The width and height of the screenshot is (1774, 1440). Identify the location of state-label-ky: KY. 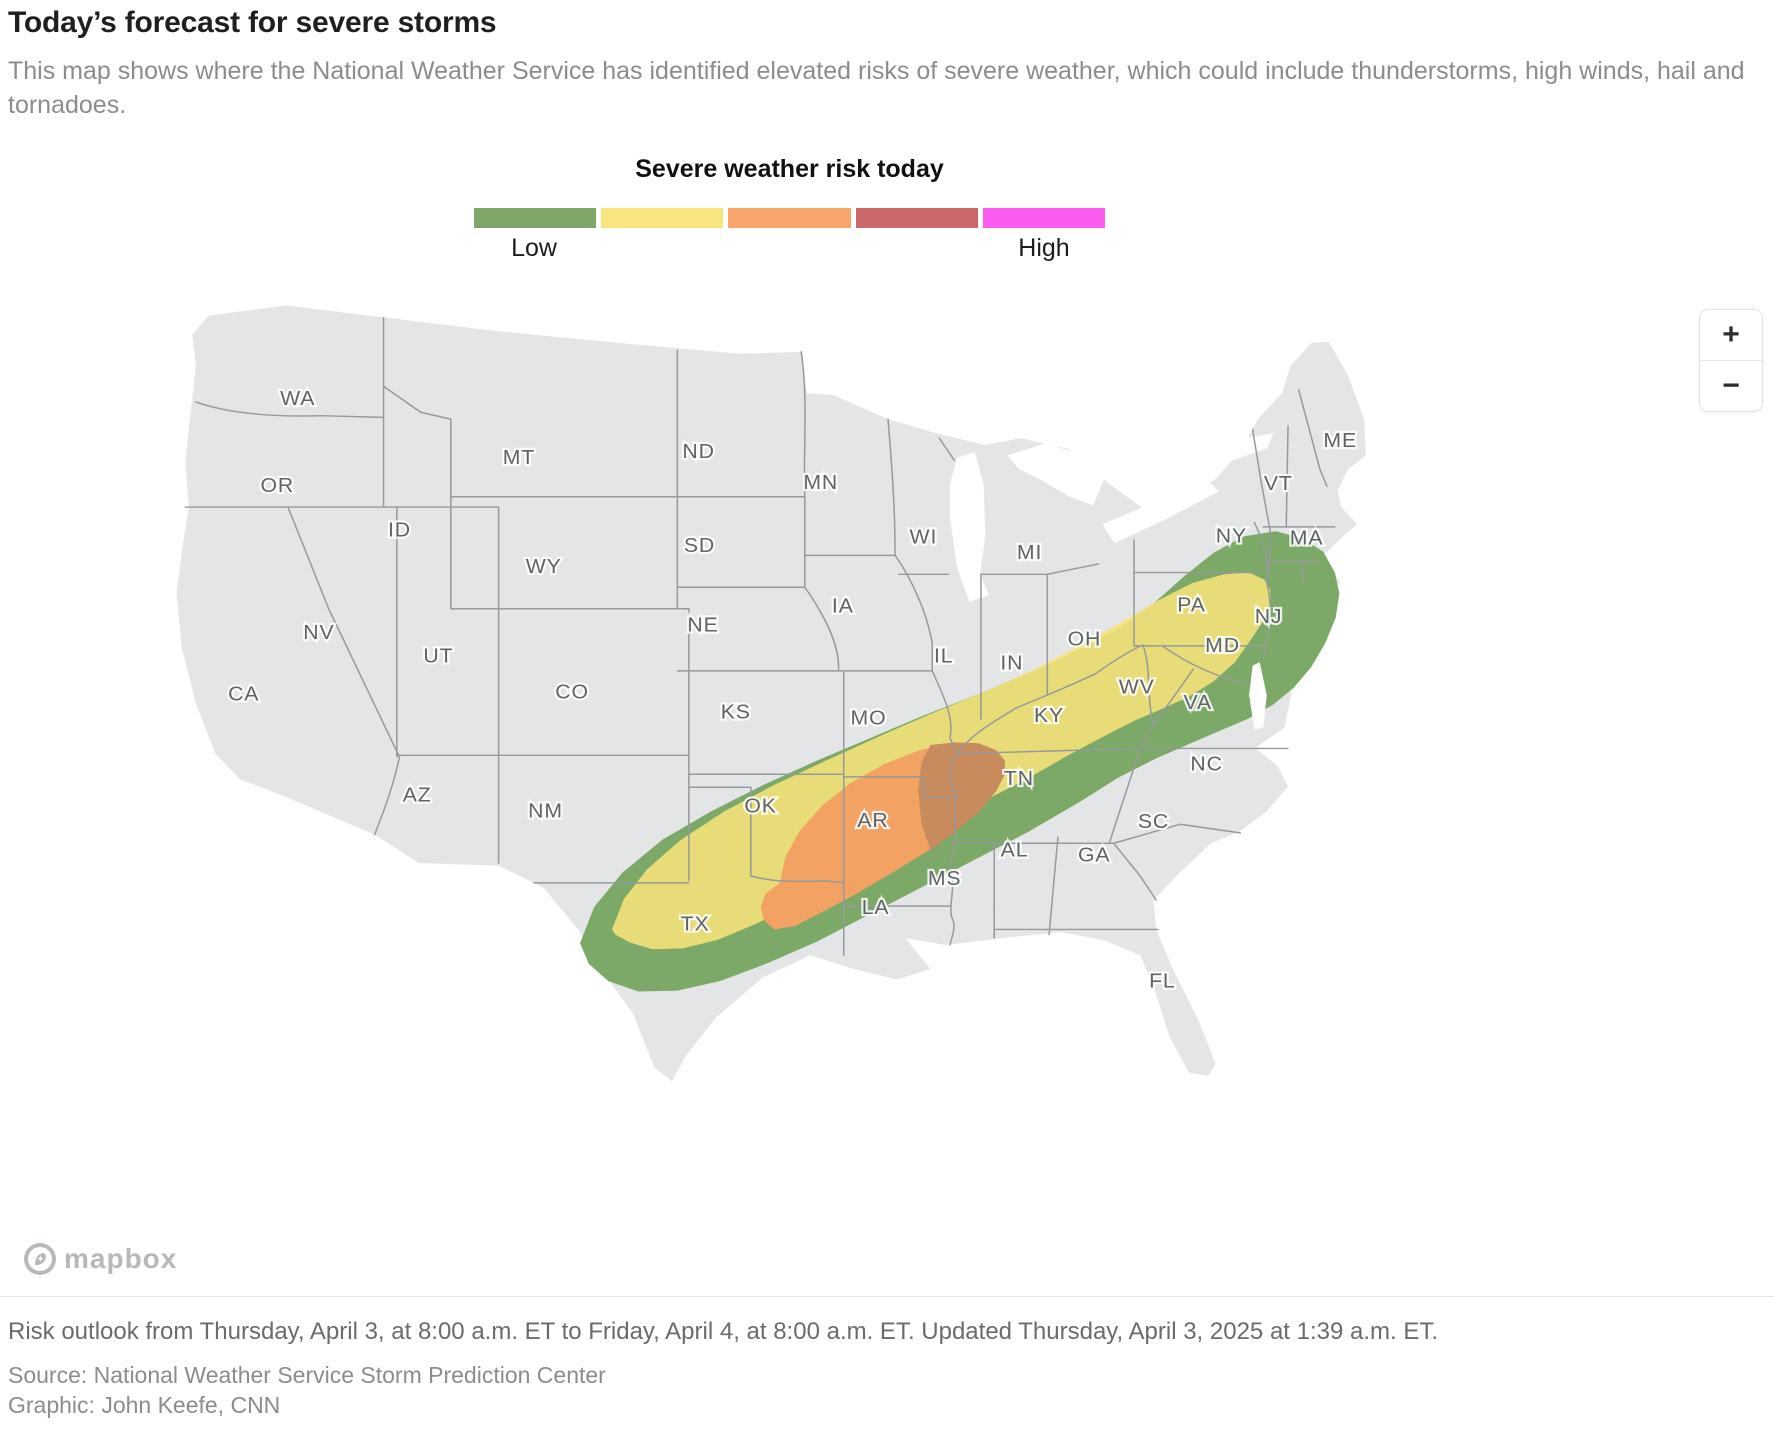
(1049, 715).